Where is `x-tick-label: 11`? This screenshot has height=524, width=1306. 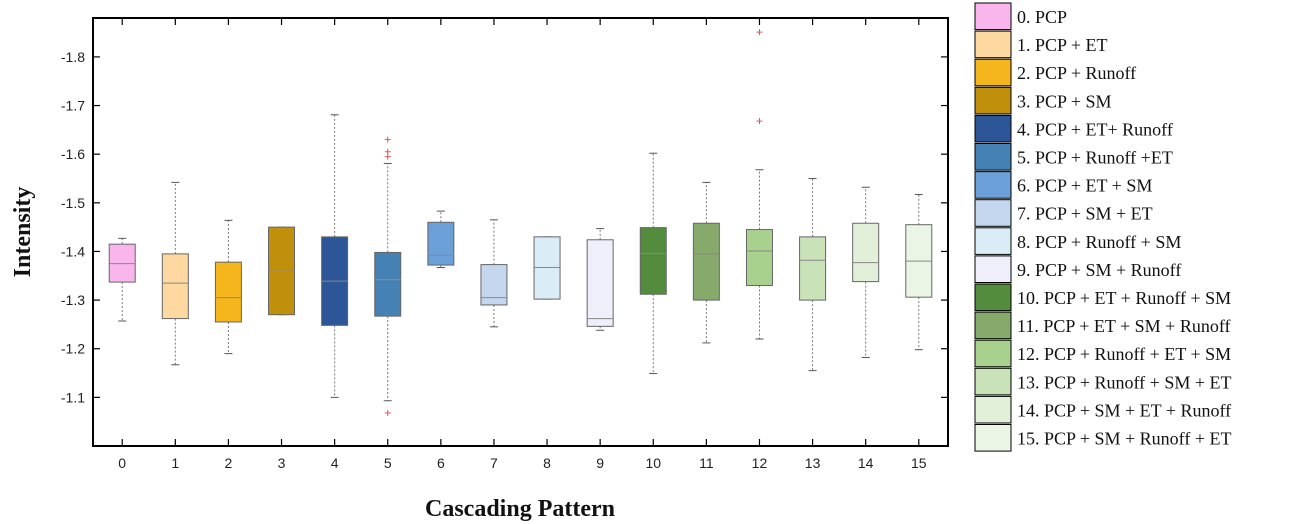 x-tick-label: 11 is located at coordinates (706, 463).